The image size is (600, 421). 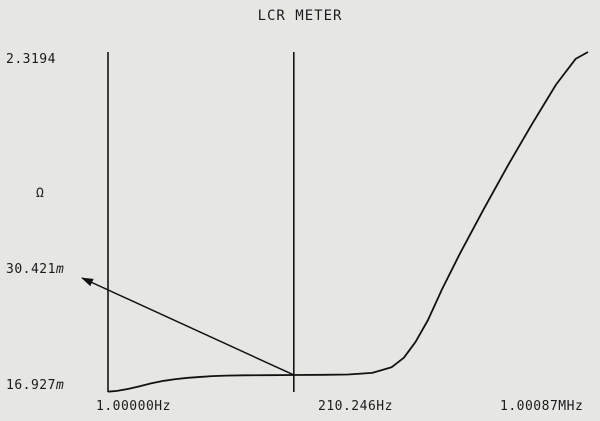 What do you see at coordinates (188, 326) in the screenshot?
I see `marker-arrow` at bounding box center [188, 326].